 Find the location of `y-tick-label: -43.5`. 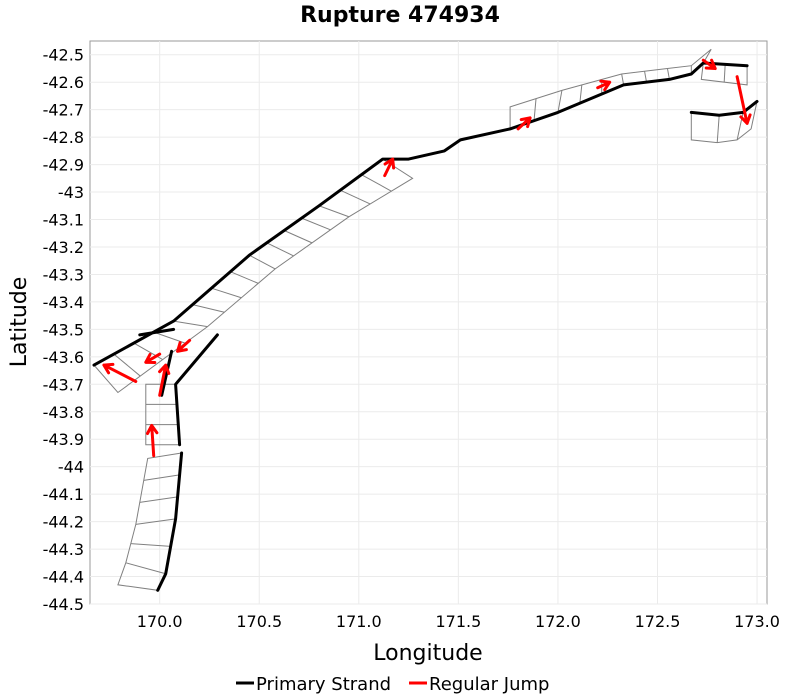

y-tick-label: -43.5 is located at coordinates (63, 329).